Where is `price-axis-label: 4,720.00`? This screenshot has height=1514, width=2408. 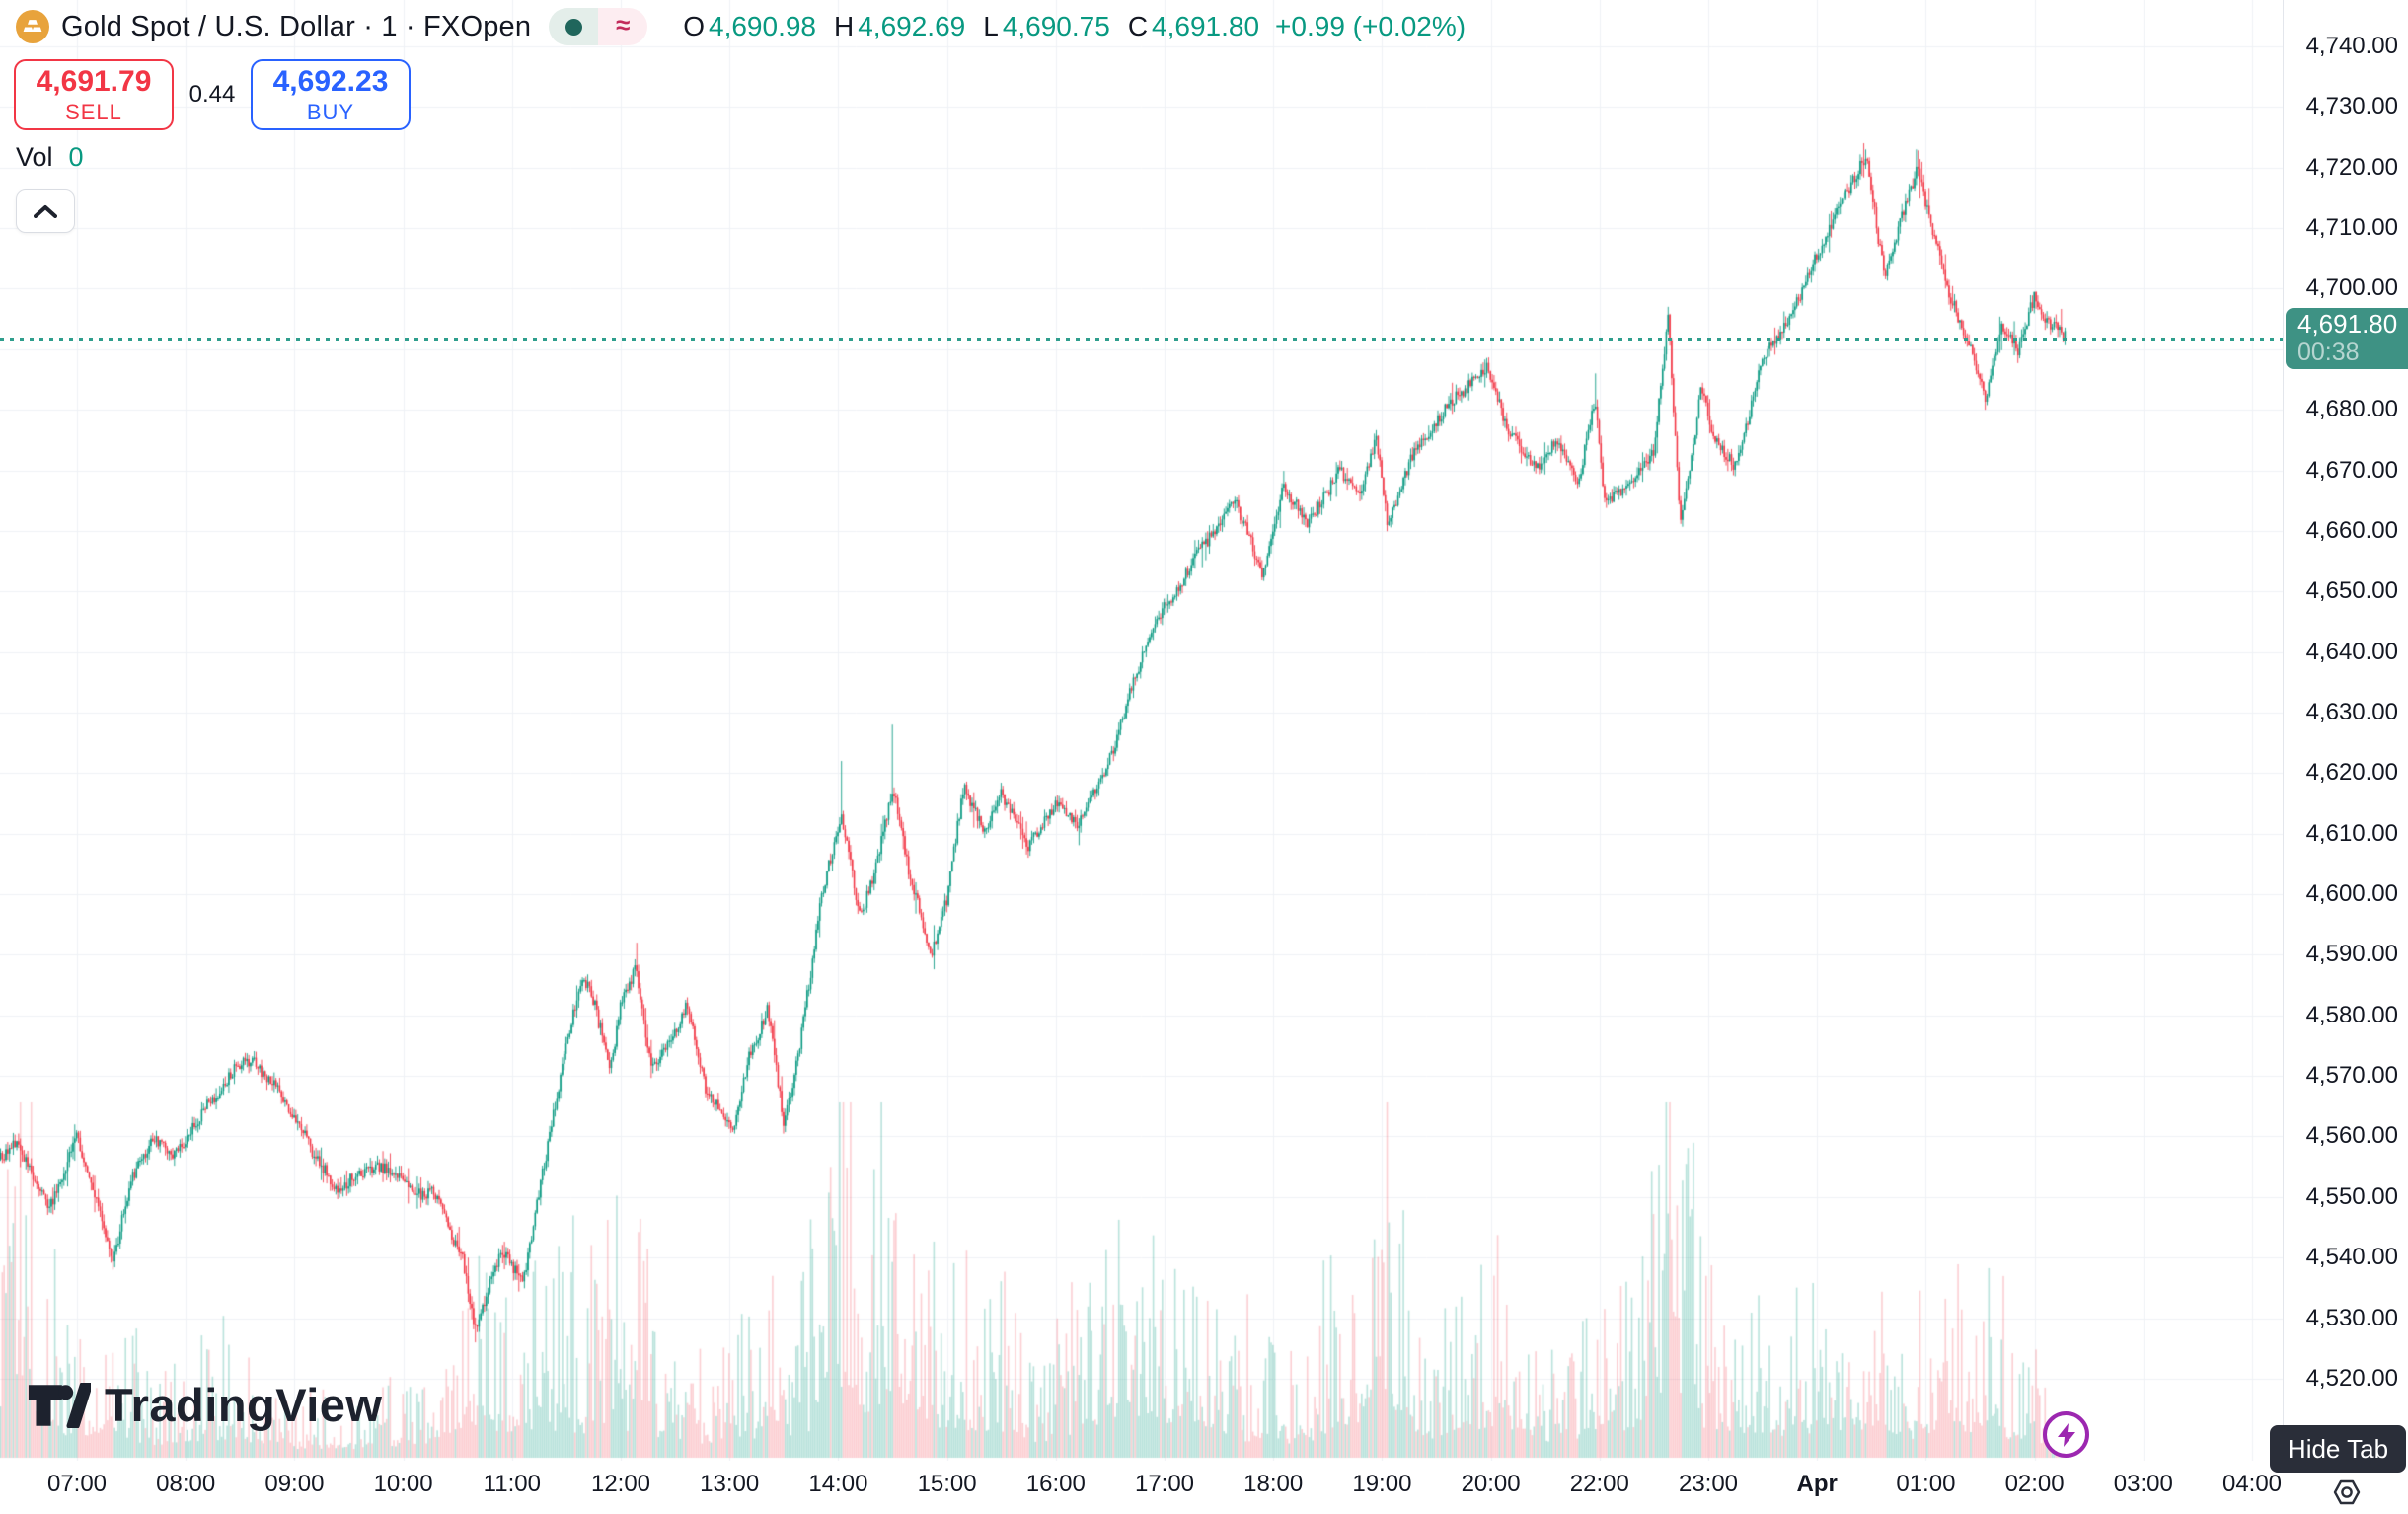 price-axis-label: 4,720.00 is located at coordinates (2352, 167).